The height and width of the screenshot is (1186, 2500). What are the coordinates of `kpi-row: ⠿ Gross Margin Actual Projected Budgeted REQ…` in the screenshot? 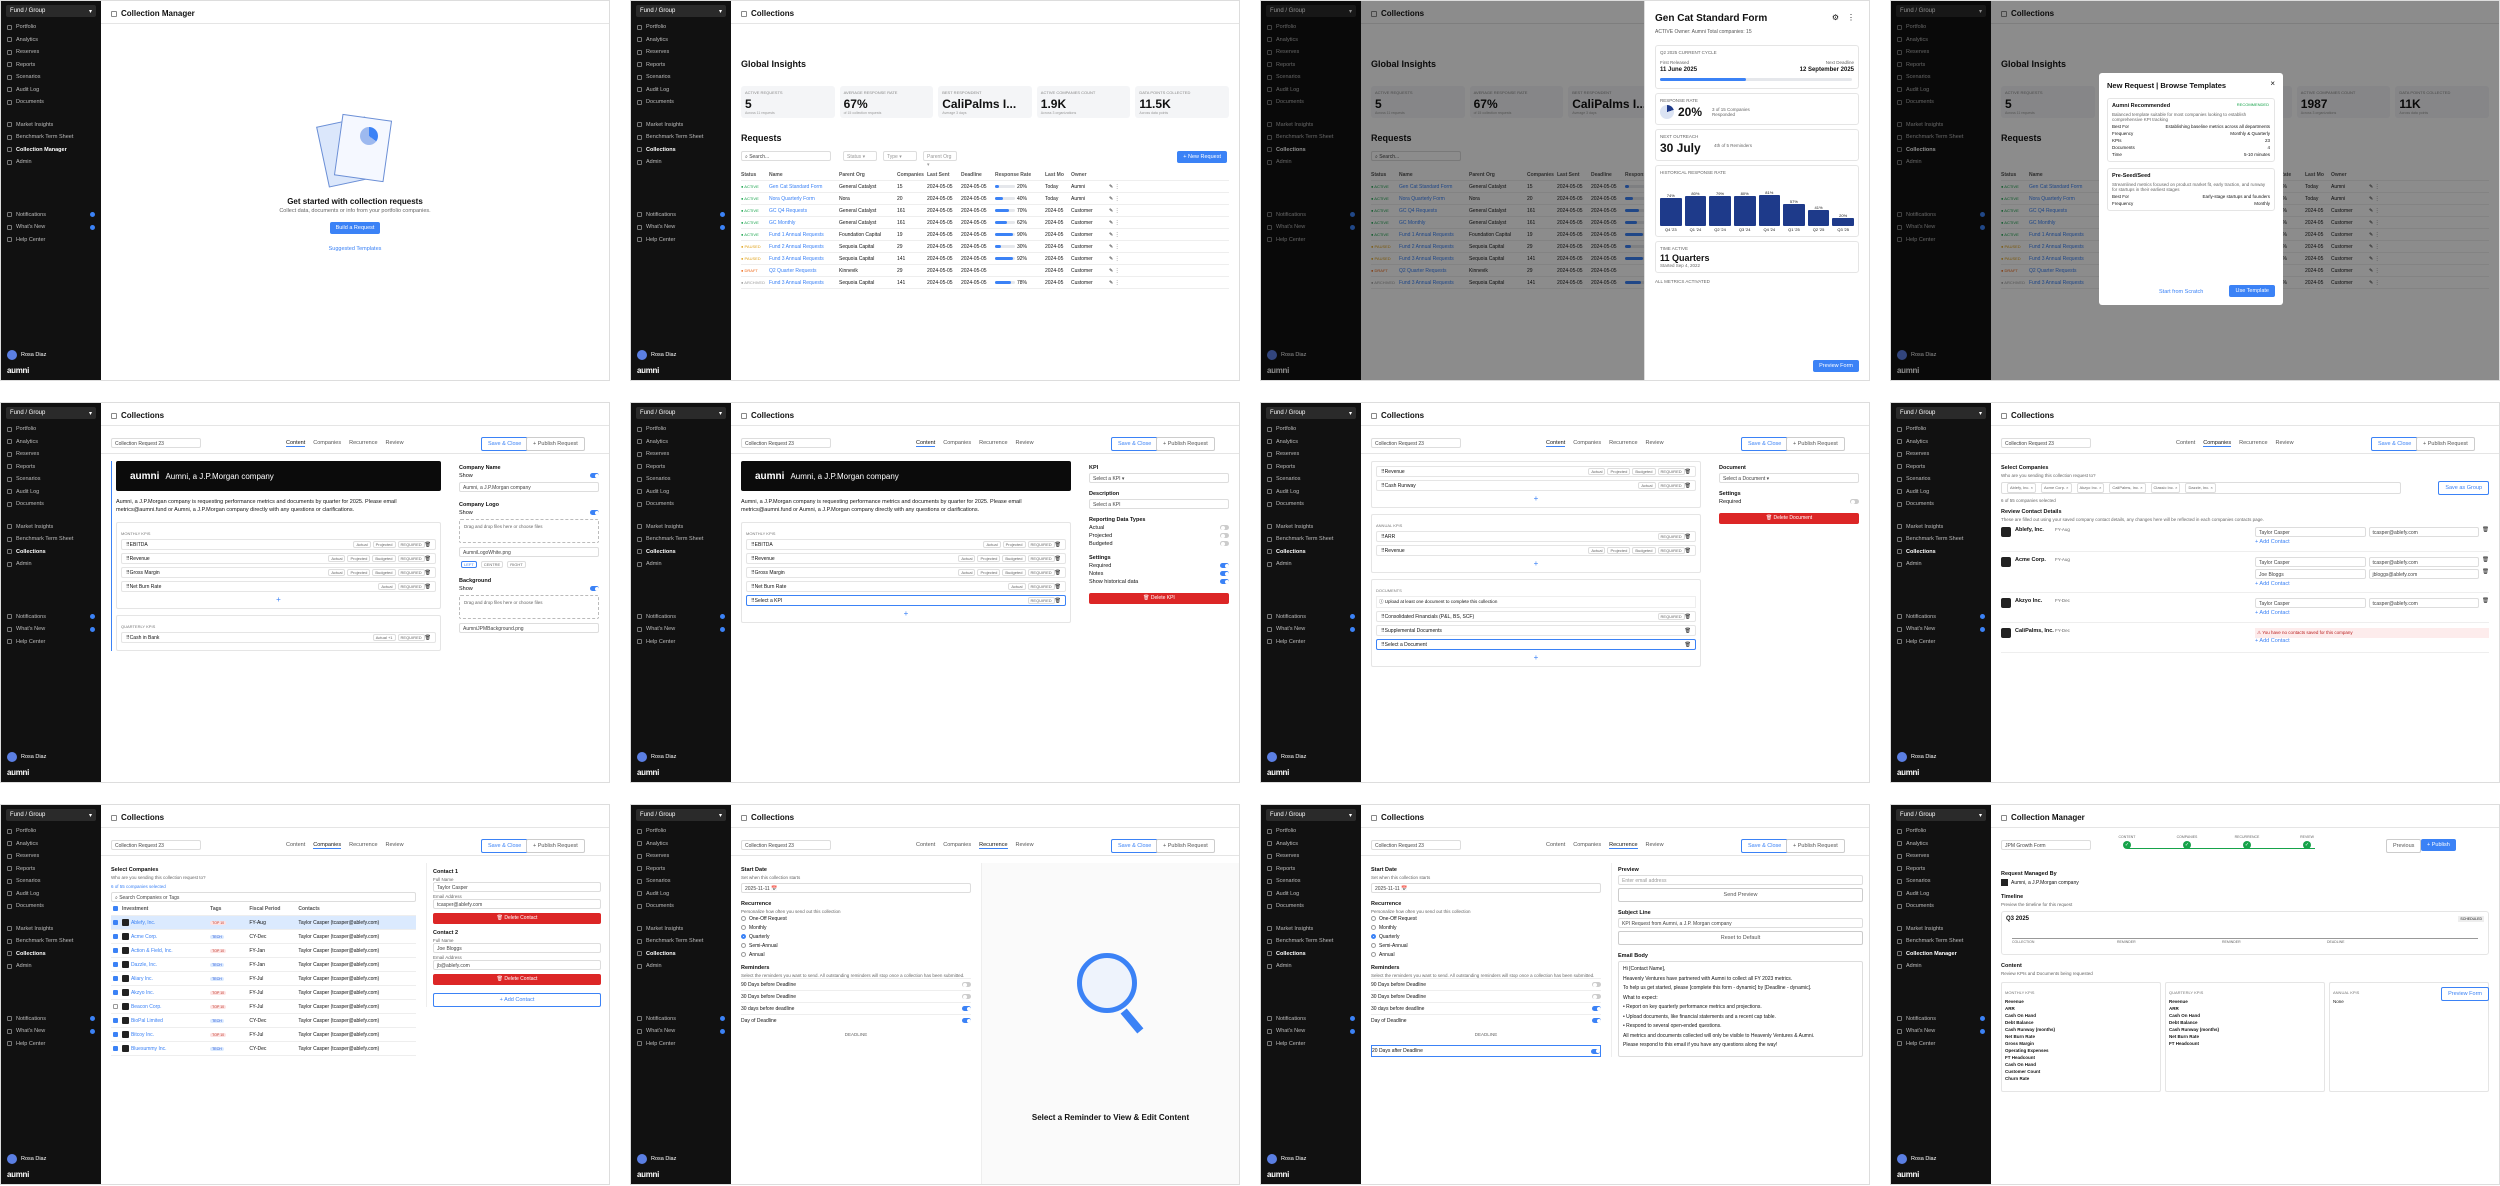 It's located at (278, 573).